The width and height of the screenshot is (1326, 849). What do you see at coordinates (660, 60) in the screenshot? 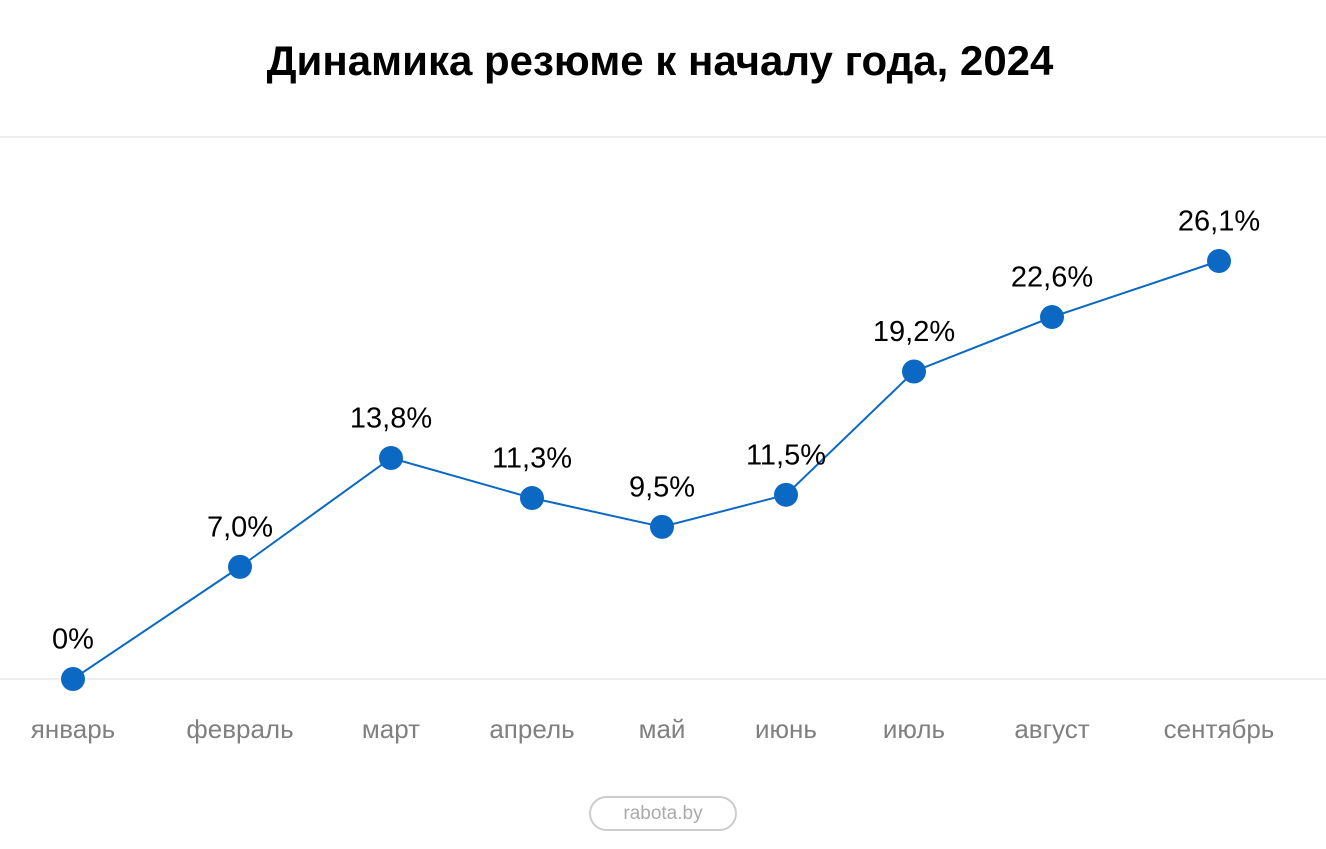
I see `chart-title: Динамика резюме к началу года, 2024` at bounding box center [660, 60].